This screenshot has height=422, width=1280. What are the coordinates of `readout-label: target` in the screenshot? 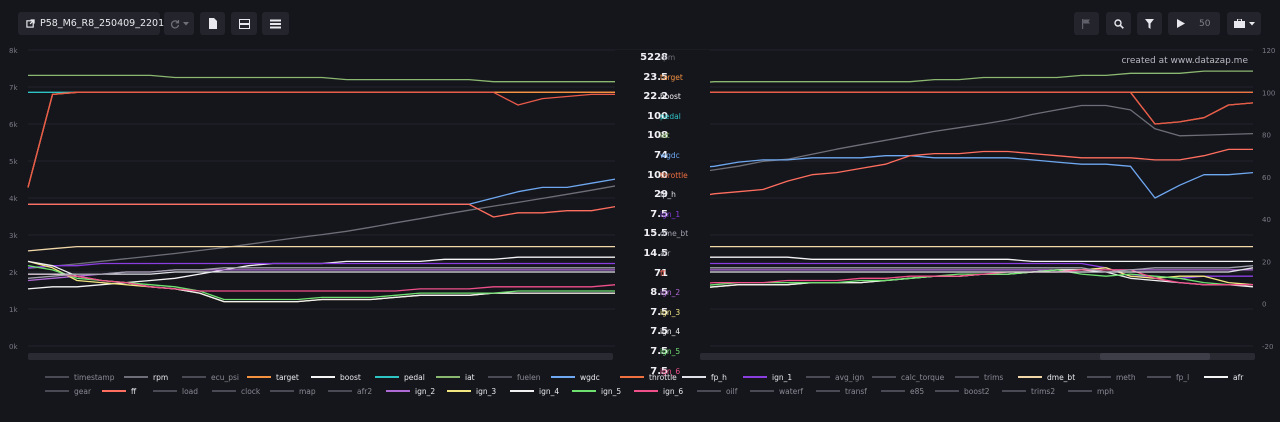 It's located at (671, 77).